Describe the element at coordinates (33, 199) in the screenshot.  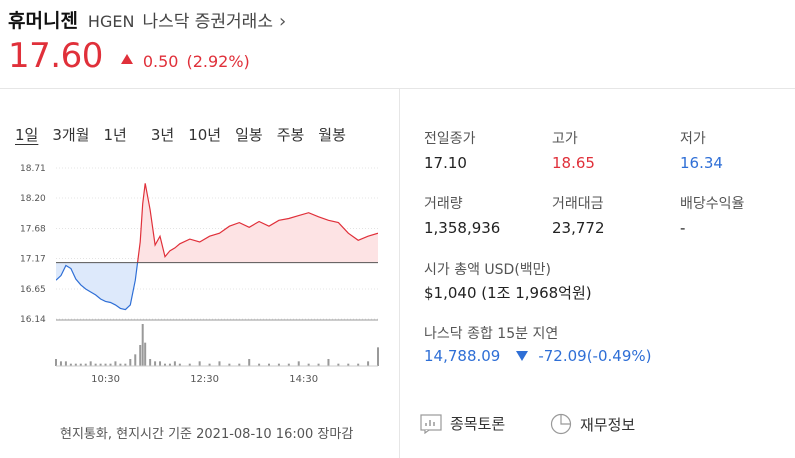
I see `y-tick-label: 18.20` at that location.